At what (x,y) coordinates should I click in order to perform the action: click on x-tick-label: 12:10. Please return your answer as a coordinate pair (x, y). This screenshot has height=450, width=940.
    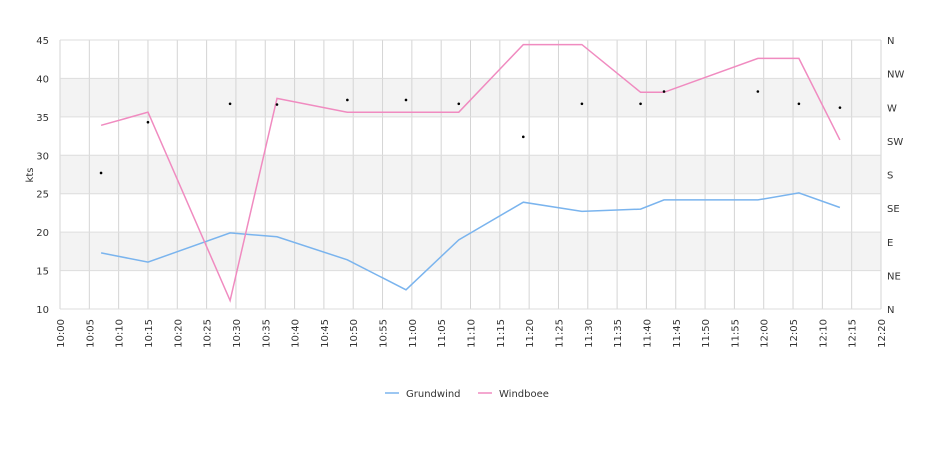
    Looking at the image, I should click on (823, 333).